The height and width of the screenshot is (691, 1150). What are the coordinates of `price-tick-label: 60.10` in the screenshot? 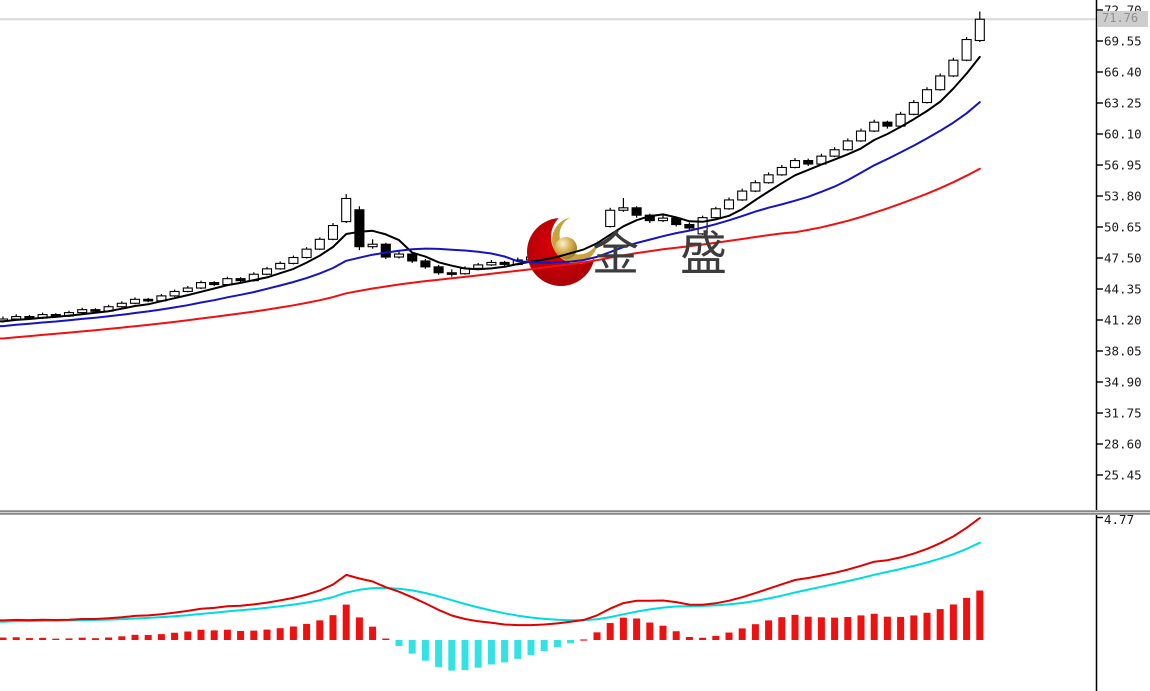 It's located at (1123, 134).